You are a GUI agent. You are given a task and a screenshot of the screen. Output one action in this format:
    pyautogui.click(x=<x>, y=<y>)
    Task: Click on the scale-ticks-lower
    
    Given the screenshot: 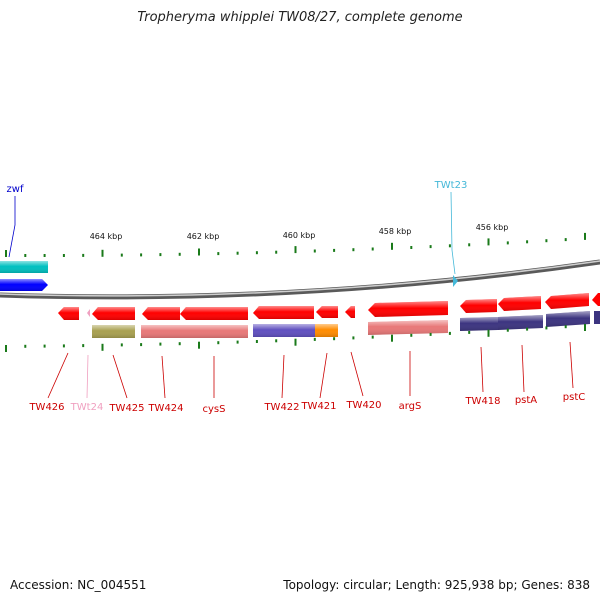 What is the action you would take?
    pyautogui.click(x=295, y=338)
    